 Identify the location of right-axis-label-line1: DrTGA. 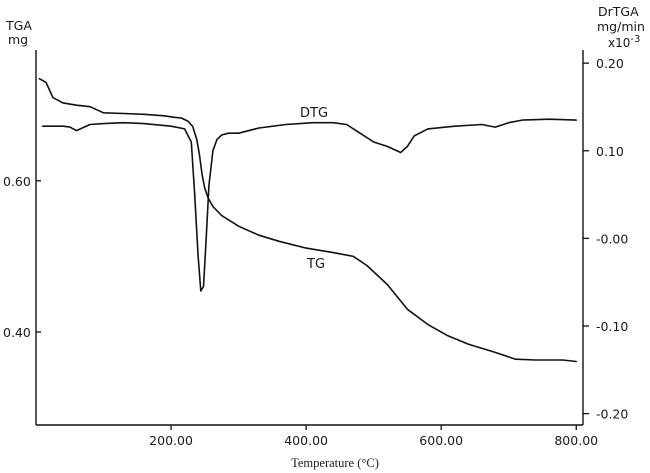
(618, 11).